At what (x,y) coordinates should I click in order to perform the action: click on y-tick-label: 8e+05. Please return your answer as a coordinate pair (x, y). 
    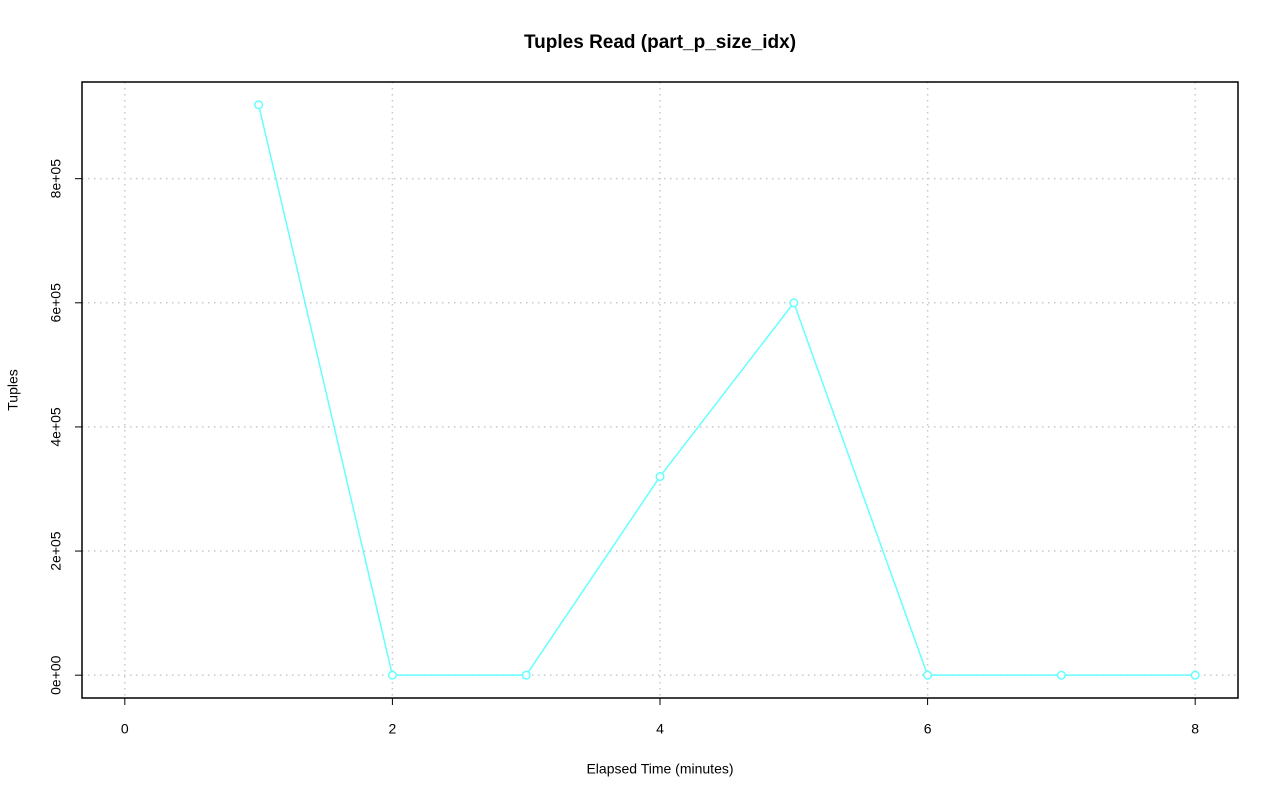
    Looking at the image, I should click on (56, 179).